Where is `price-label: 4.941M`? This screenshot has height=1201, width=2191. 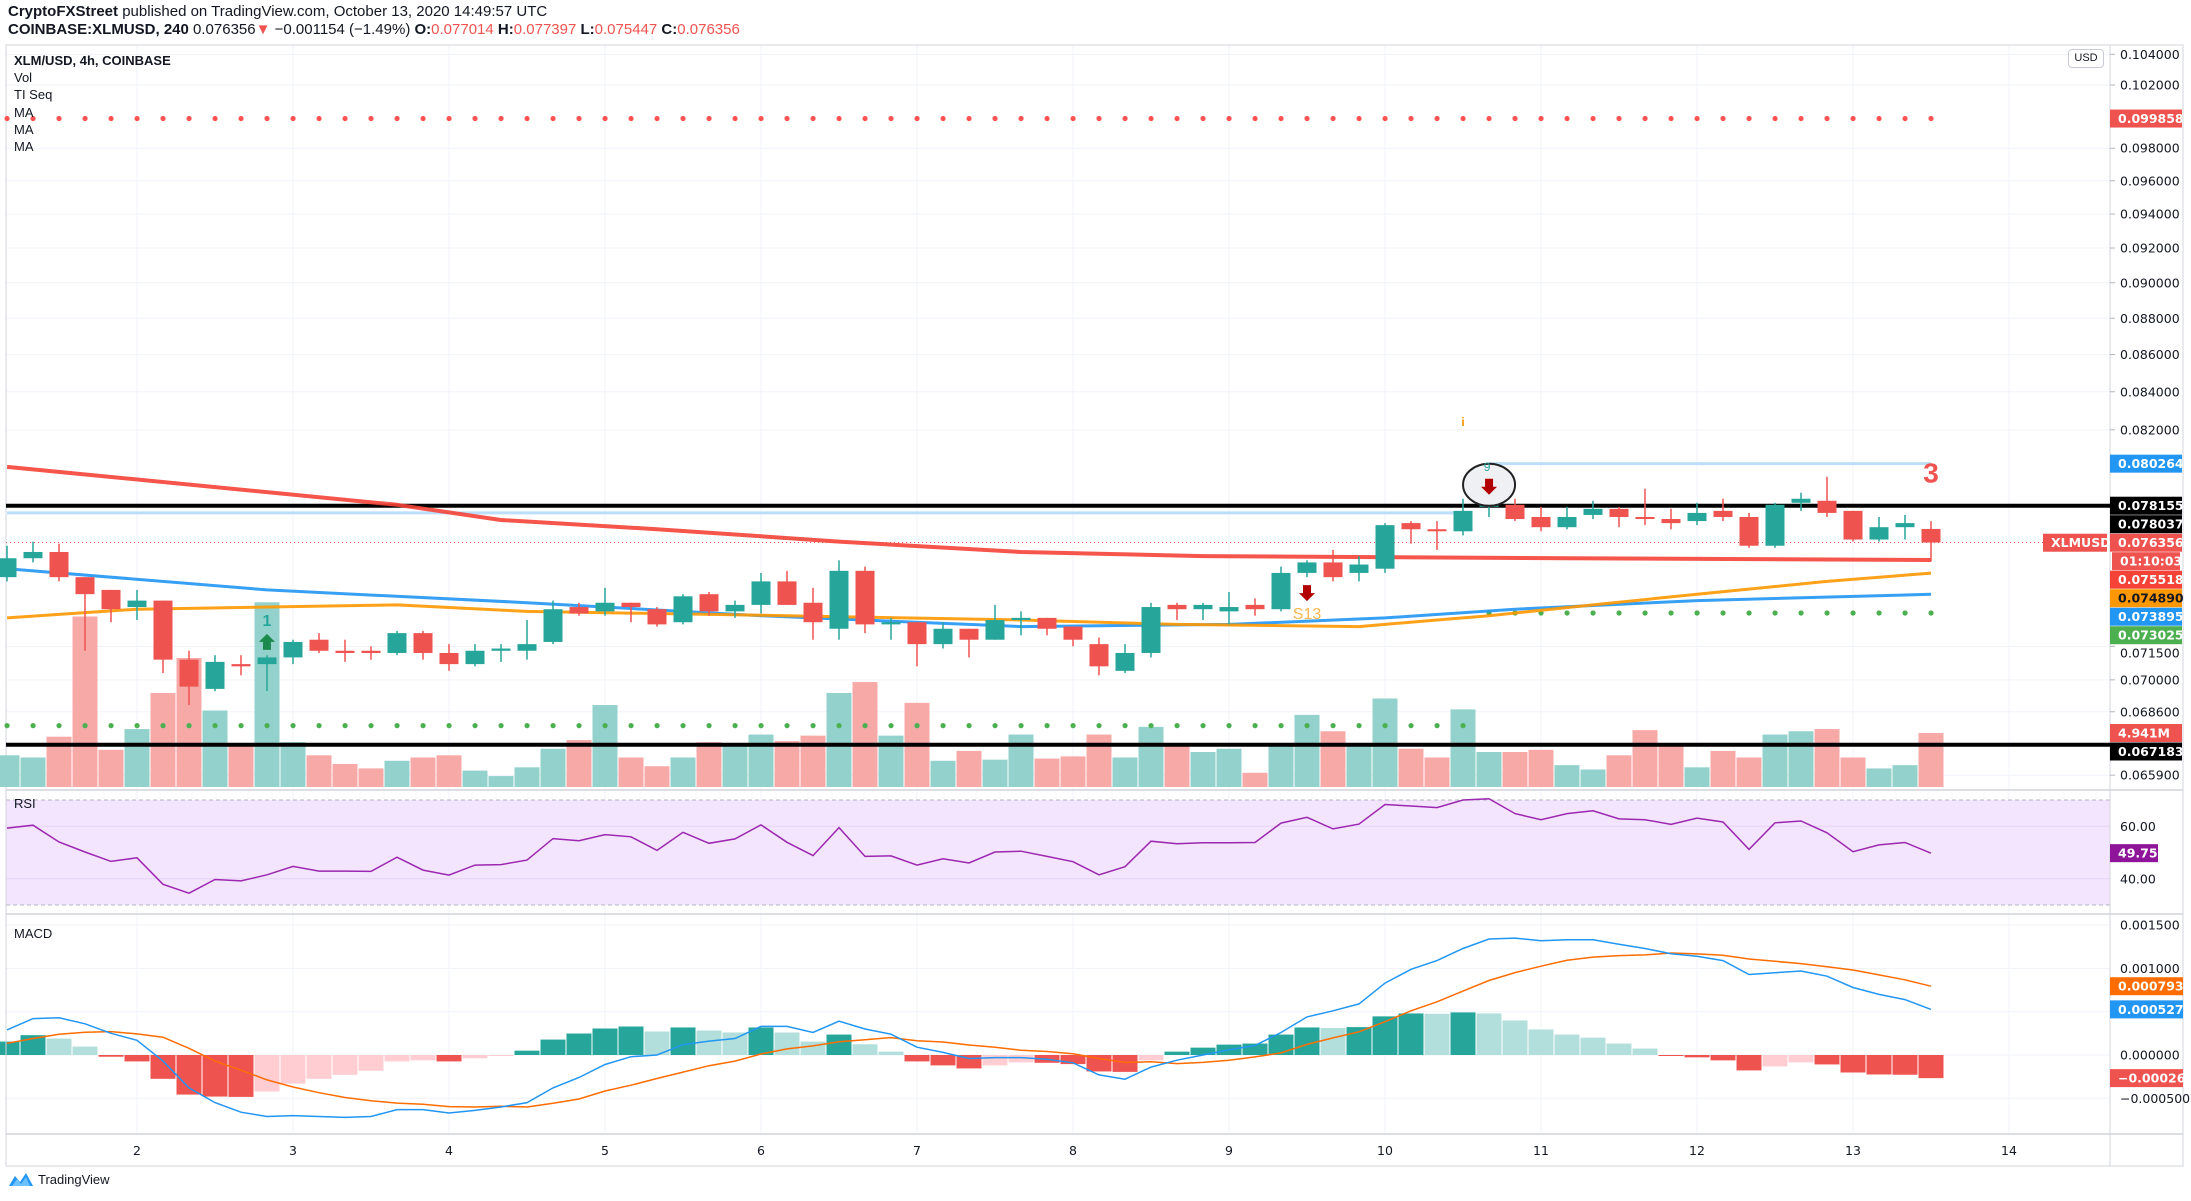 price-label: 4.941M is located at coordinates (2146, 732).